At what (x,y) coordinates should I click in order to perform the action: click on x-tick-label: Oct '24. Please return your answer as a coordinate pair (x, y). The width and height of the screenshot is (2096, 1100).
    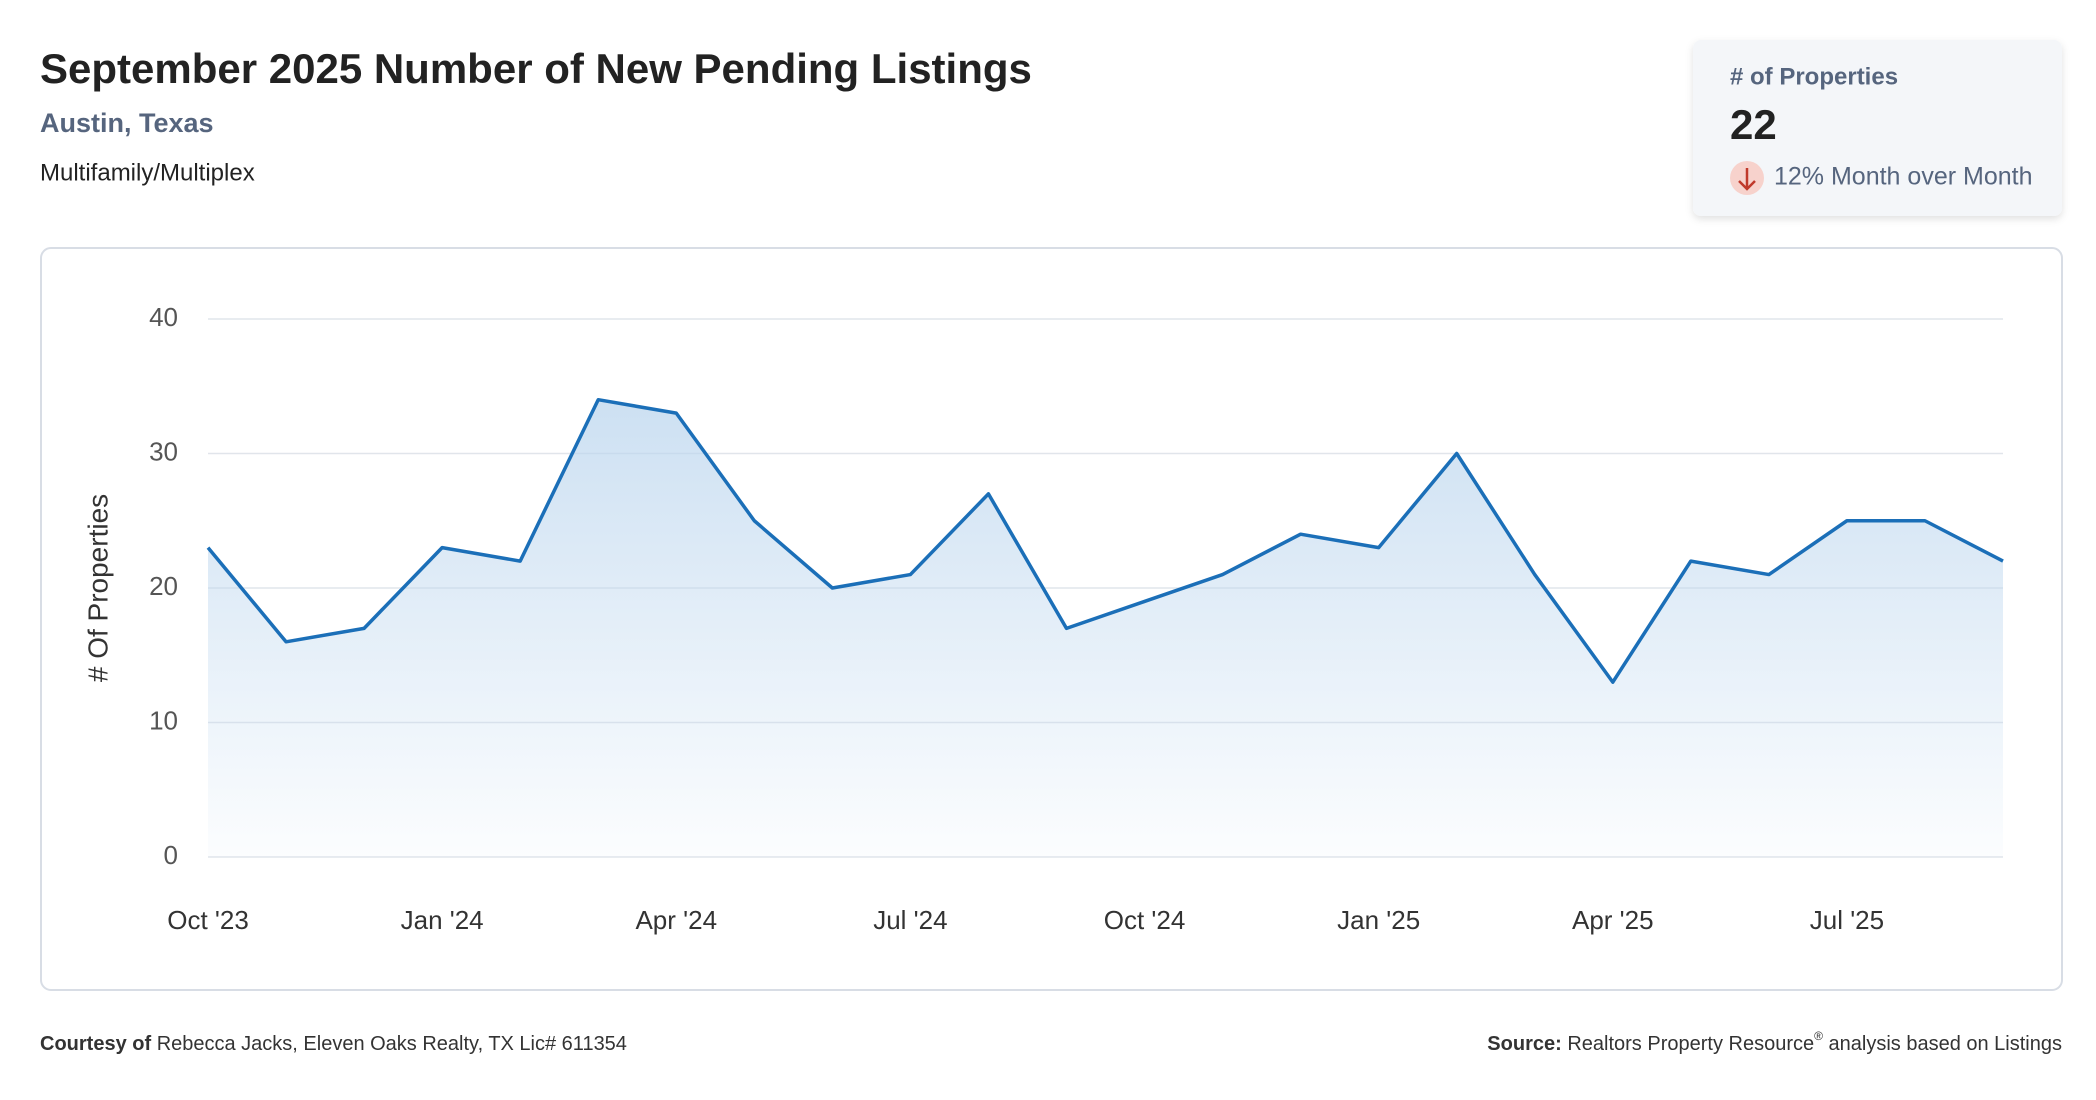
    Looking at the image, I should click on (1145, 920).